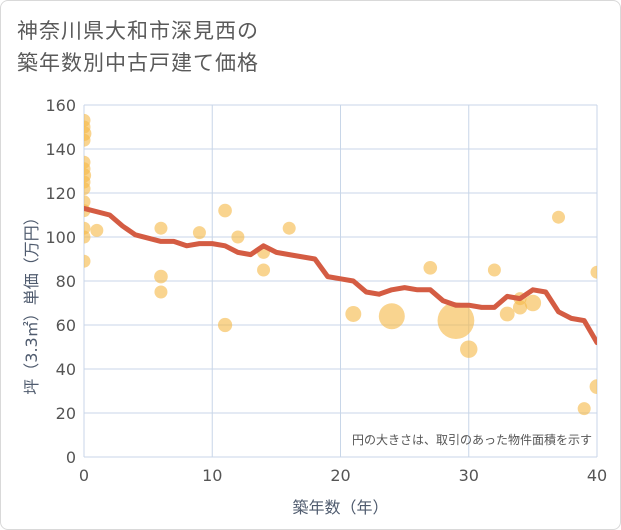  I want to click on size-note: 円の大きさは、取引のあった物件面積を示す, so click(472, 439).